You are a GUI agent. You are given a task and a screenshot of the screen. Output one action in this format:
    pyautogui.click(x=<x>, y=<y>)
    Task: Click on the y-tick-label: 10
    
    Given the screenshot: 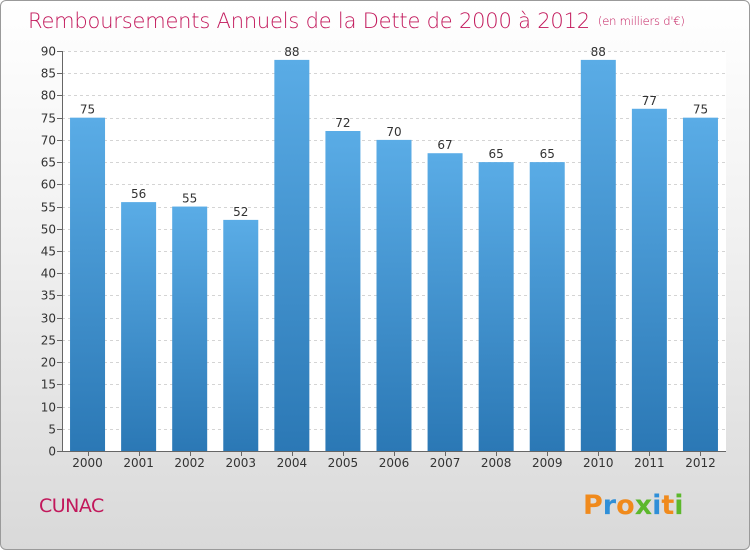 What is the action you would take?
    pyautogui.click(x=48, y=408)
    